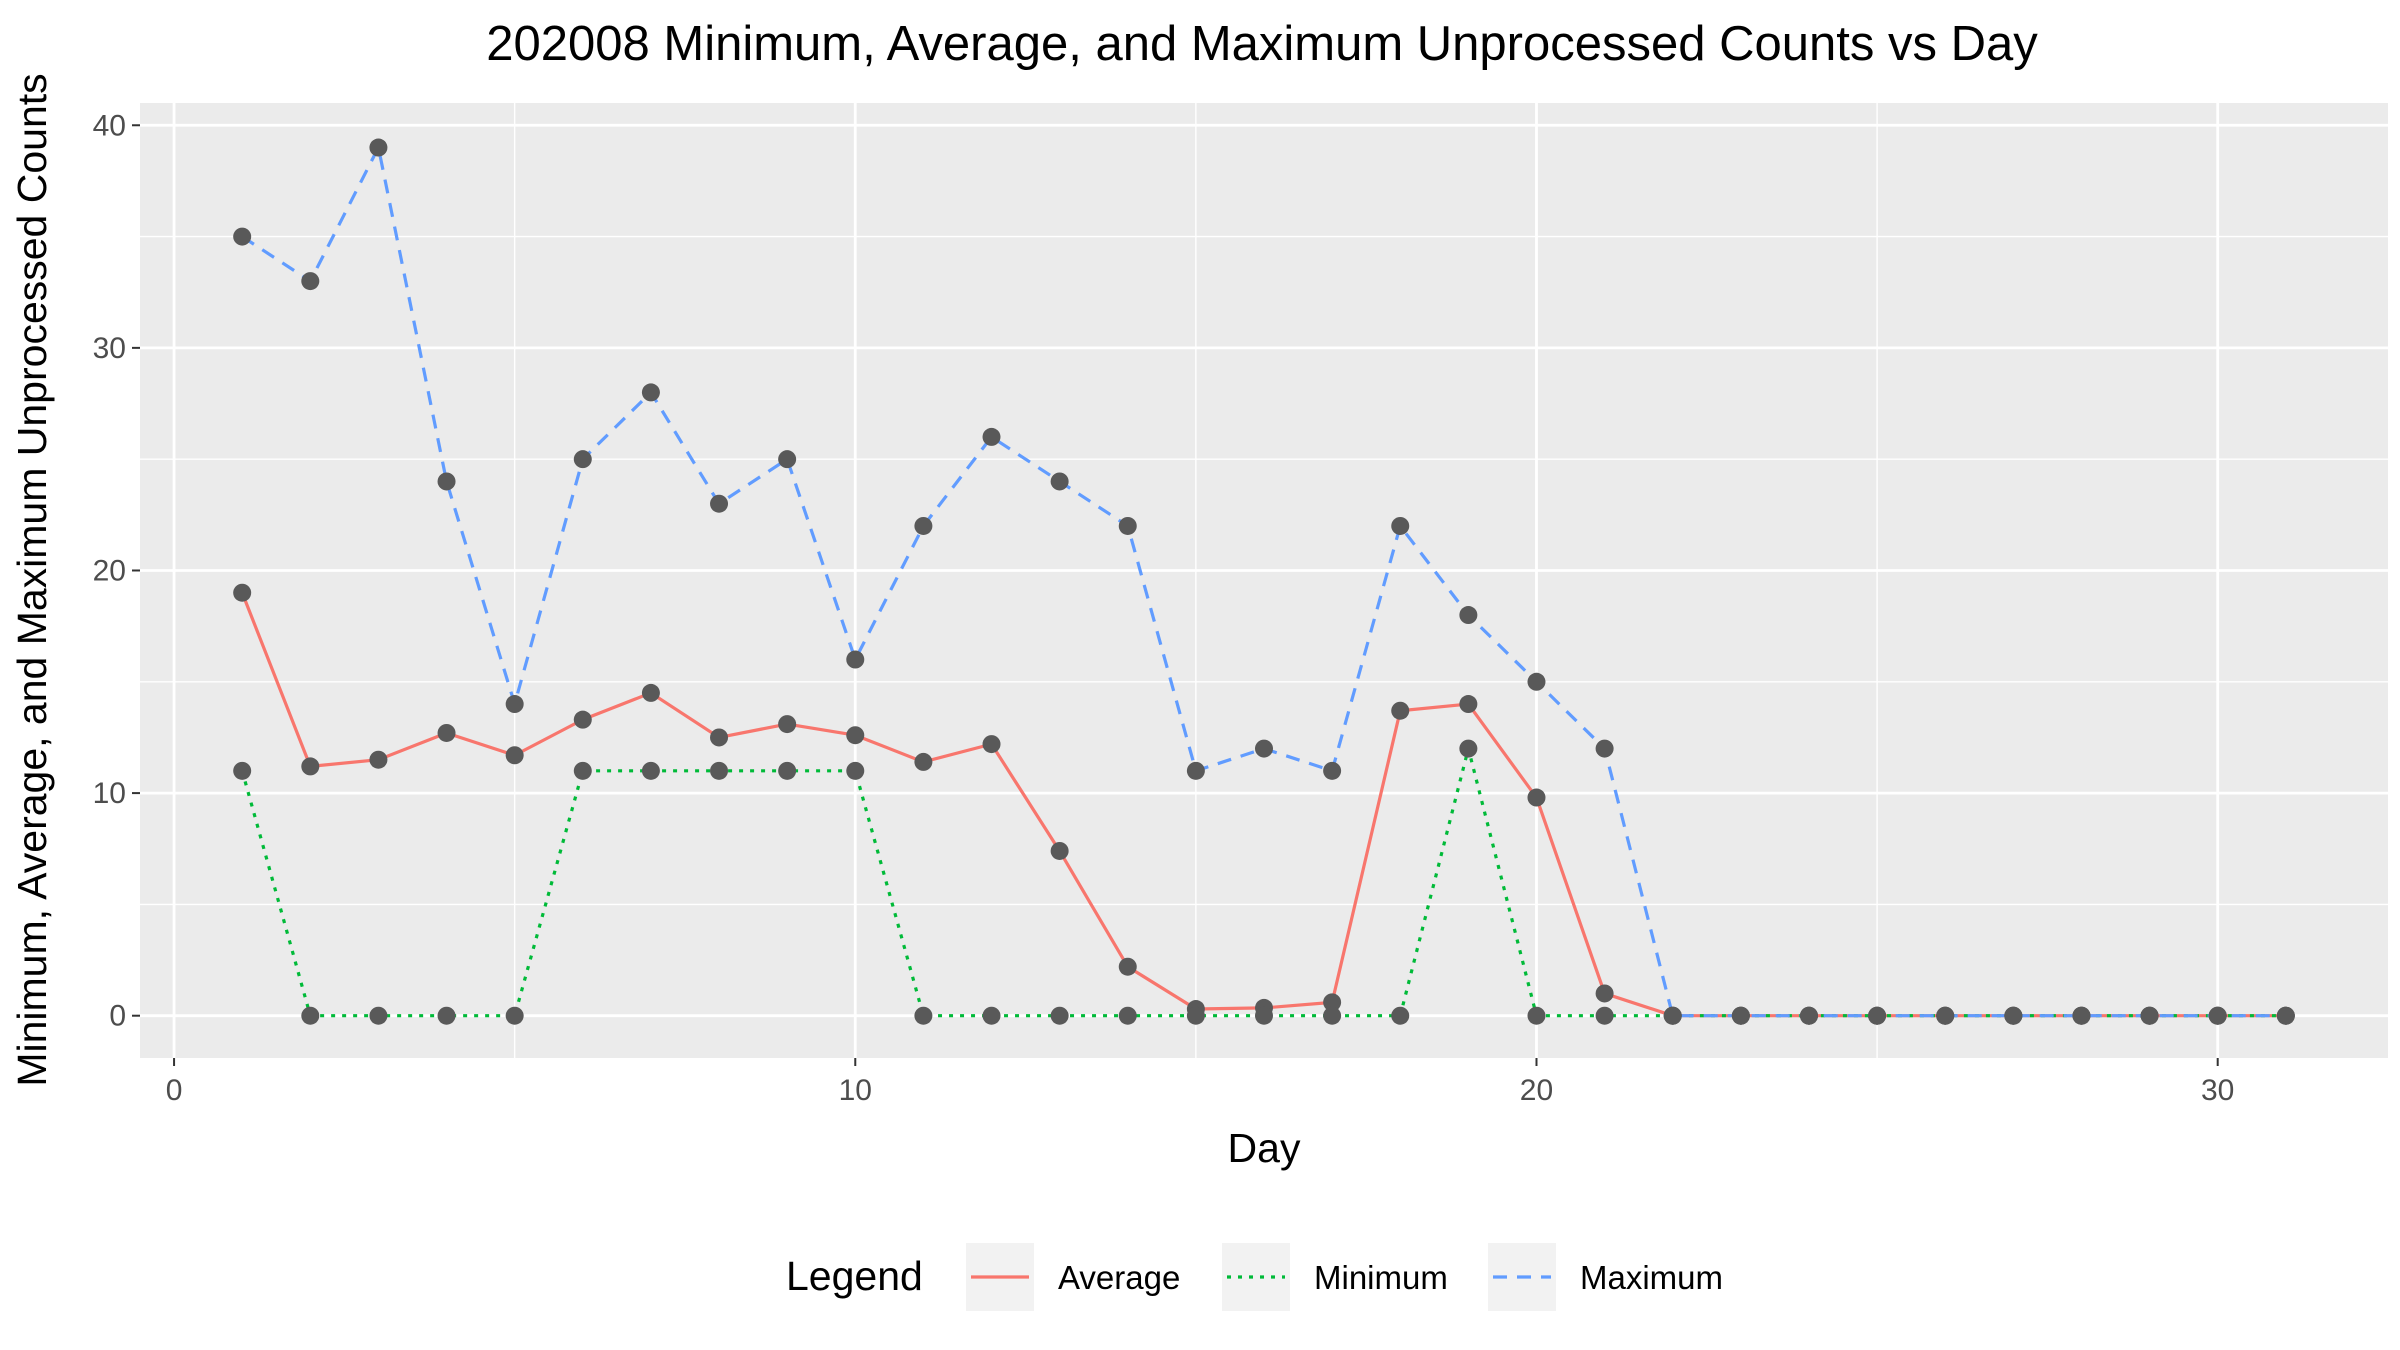 The height and width of the screenshot is (1350, 2400). I want to click on y-tick-label: 10, so click(109, 793).